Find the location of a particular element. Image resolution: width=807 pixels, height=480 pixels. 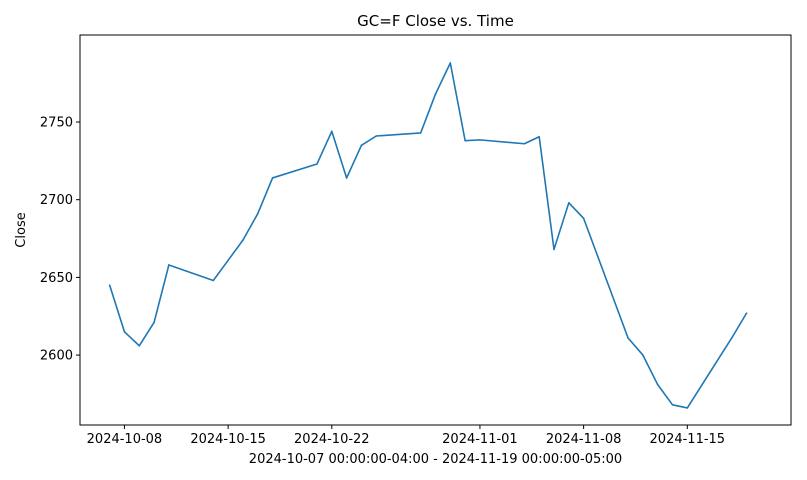

x-tick-label: 2024-11-15 is located at coordinates (688, 439).